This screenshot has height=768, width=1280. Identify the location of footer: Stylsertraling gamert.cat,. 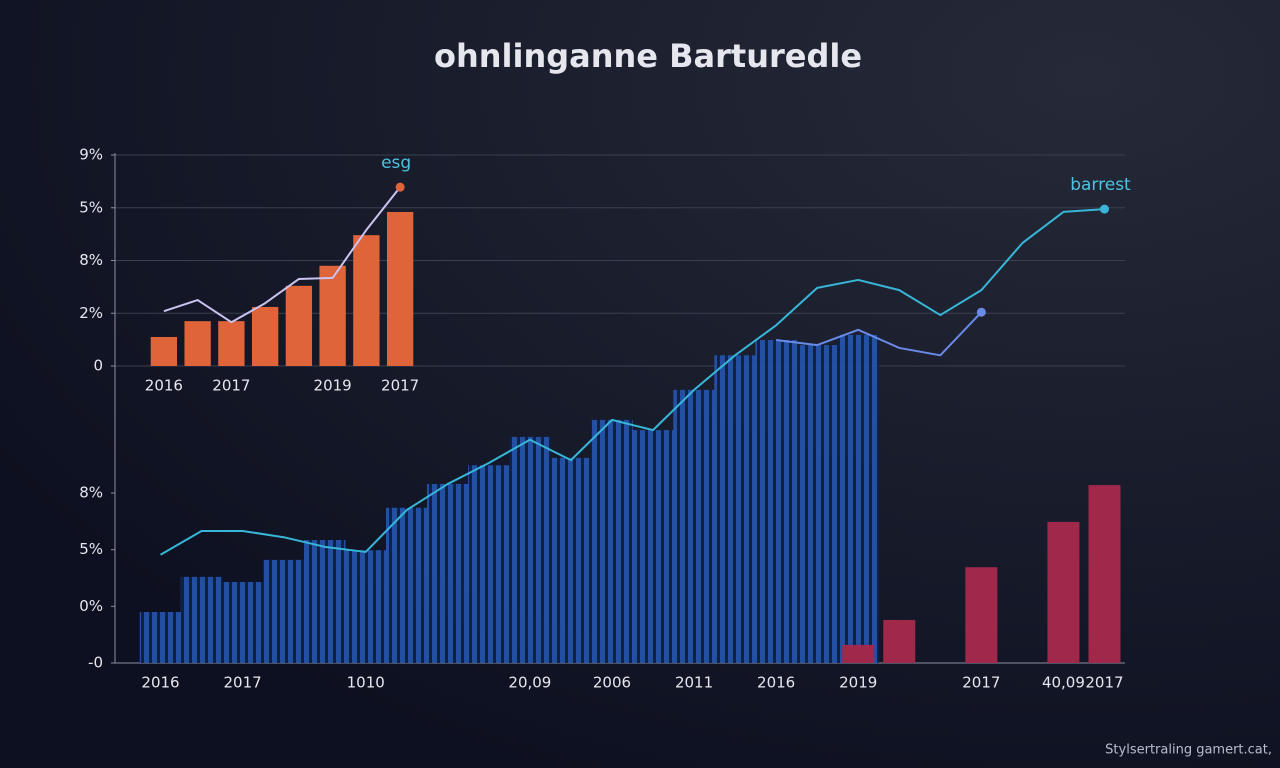
(1188, 750).